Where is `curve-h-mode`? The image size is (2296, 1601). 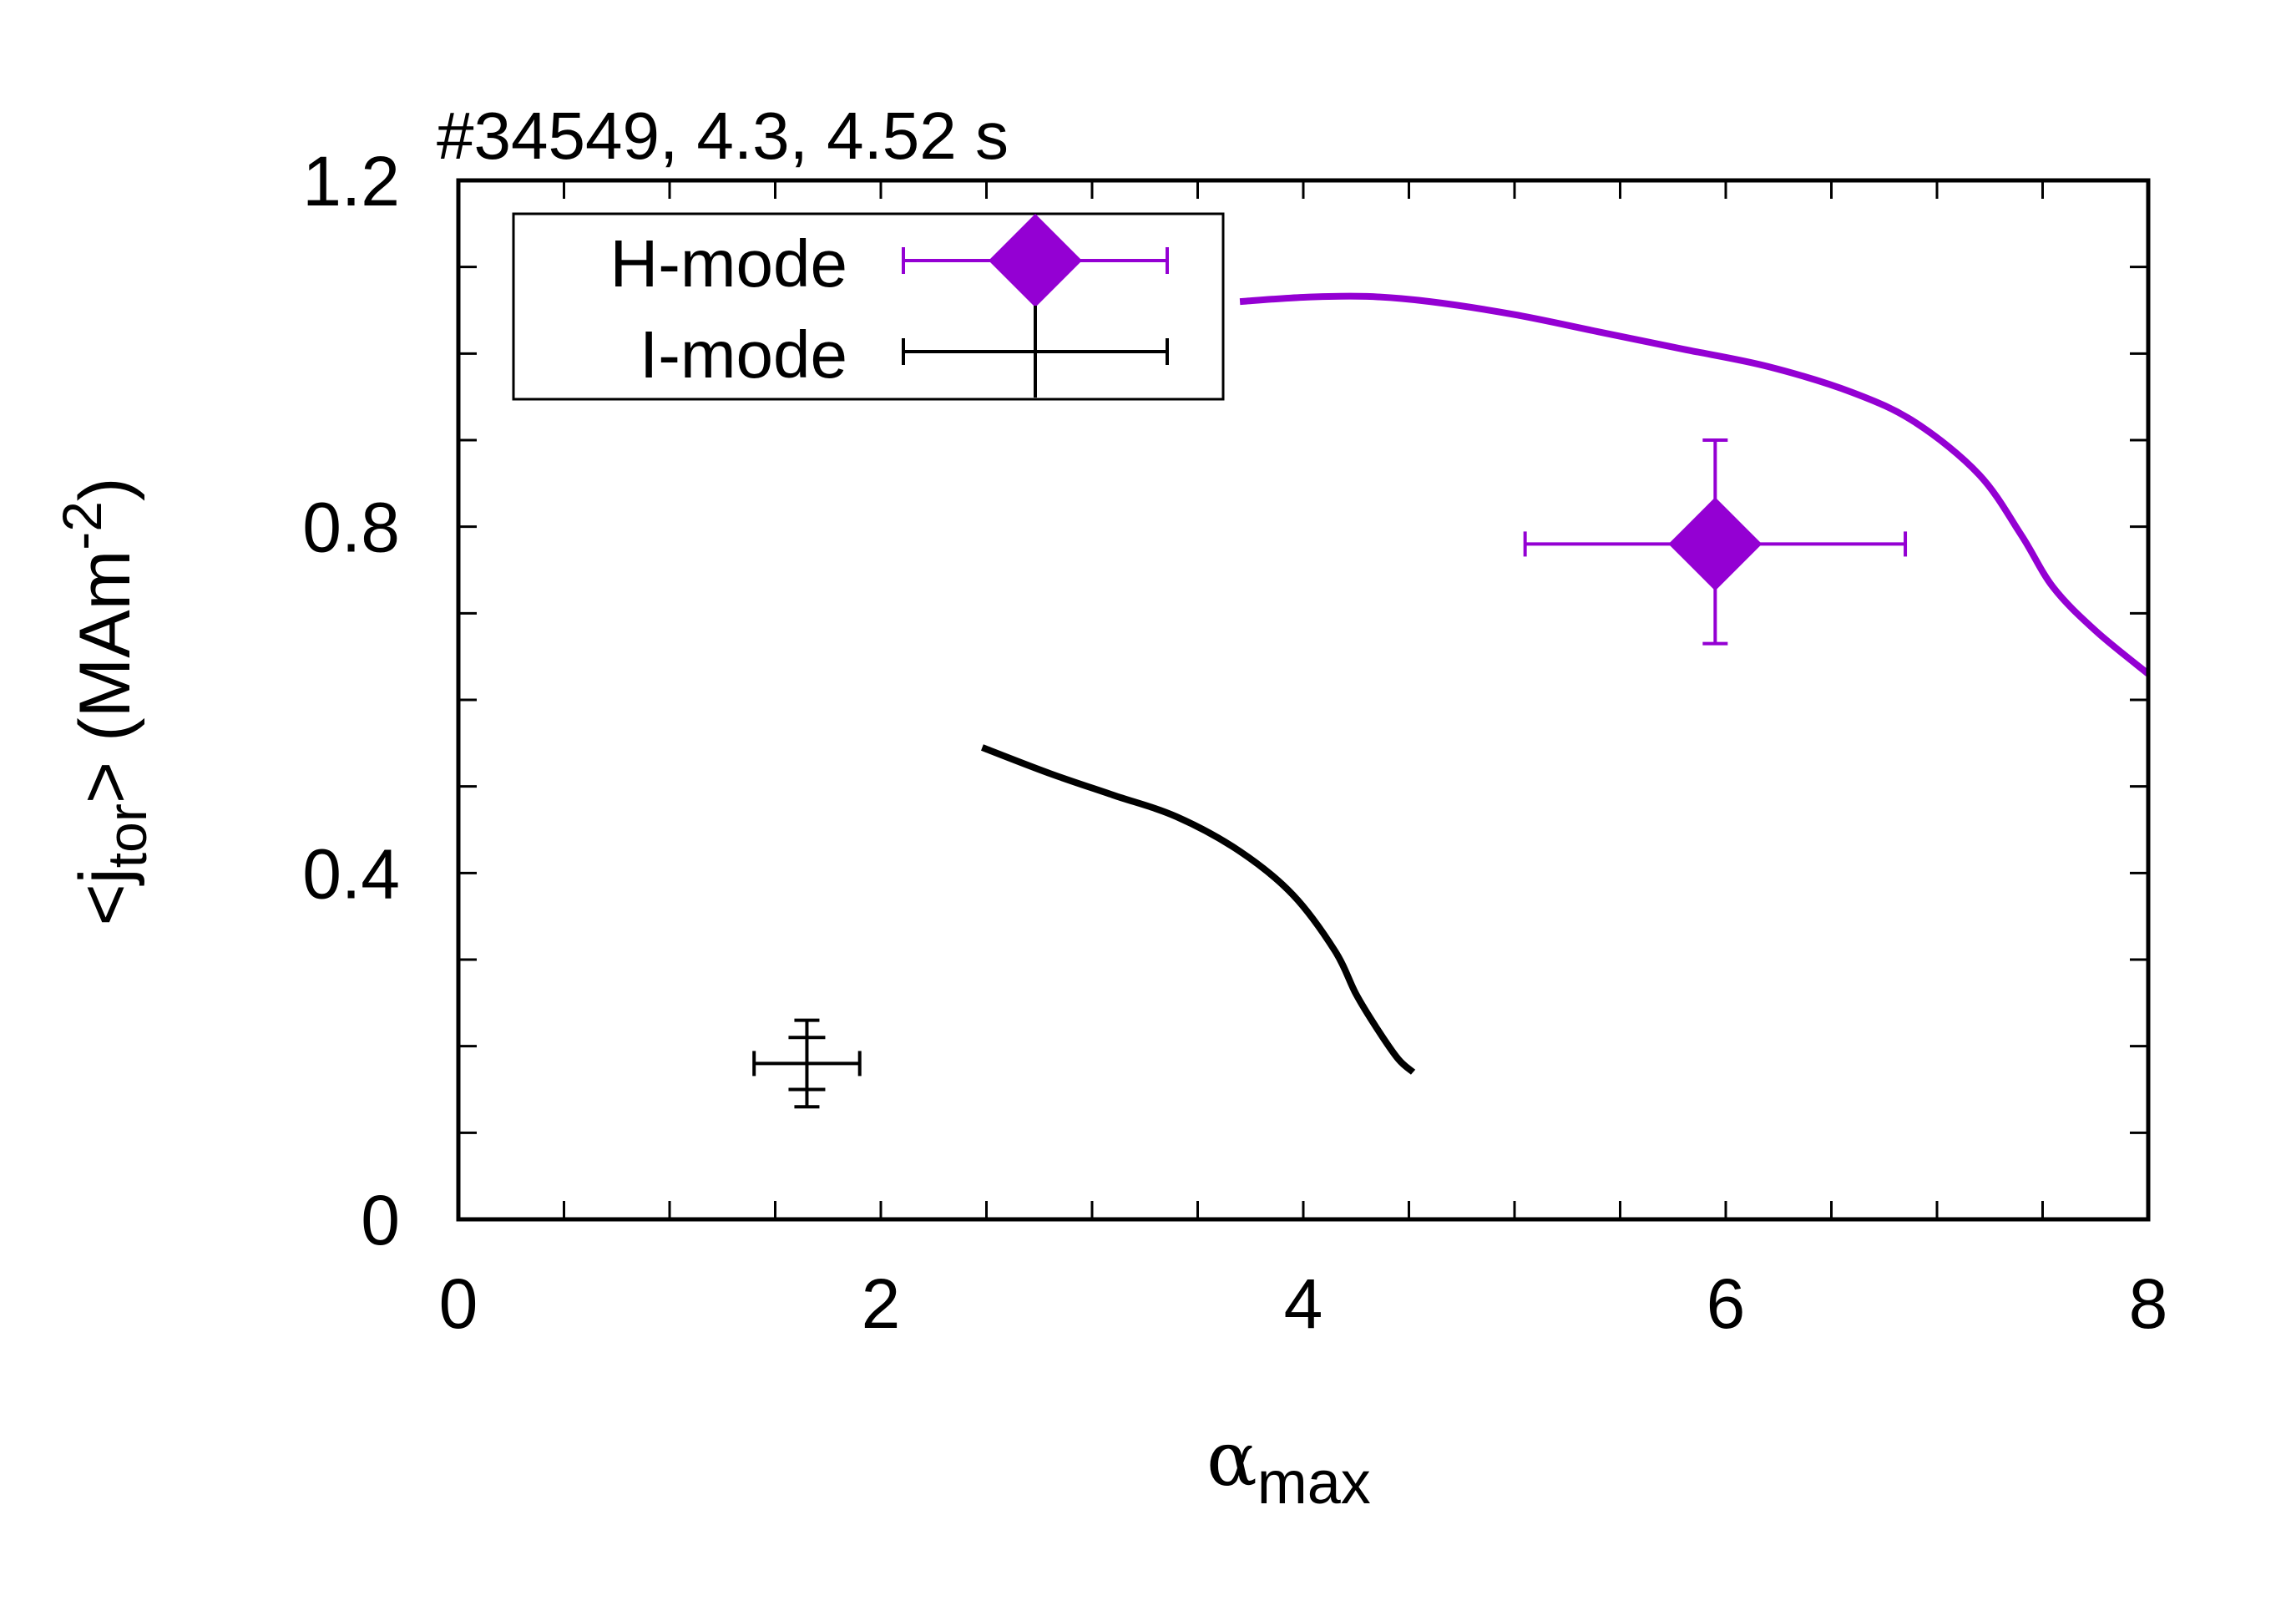 curve-h-mode is located at coordinates (1695, 484).